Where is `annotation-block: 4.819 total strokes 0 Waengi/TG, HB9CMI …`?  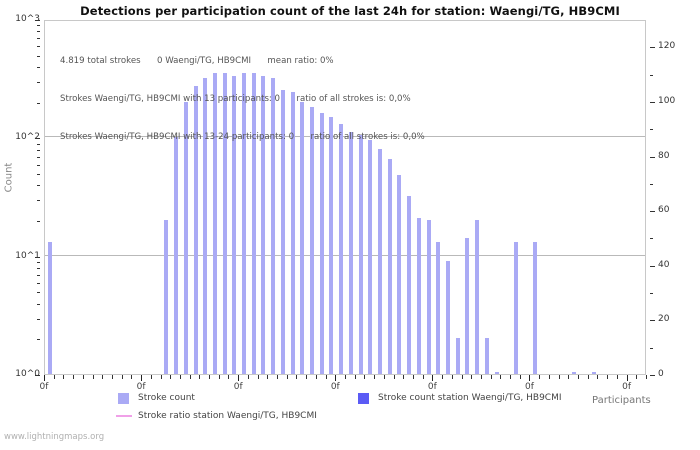
annotation-block: 4.819 total strokes 0 Waengi/TG, HB9CMI … is located at coordinates (242, 93).